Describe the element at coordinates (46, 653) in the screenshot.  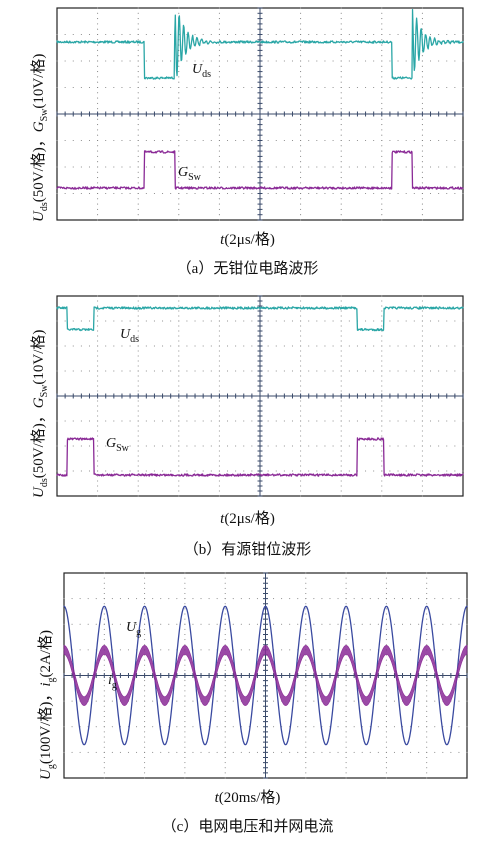
I see `panel-c-ylabel-unit2: (2A/格)` at that location.